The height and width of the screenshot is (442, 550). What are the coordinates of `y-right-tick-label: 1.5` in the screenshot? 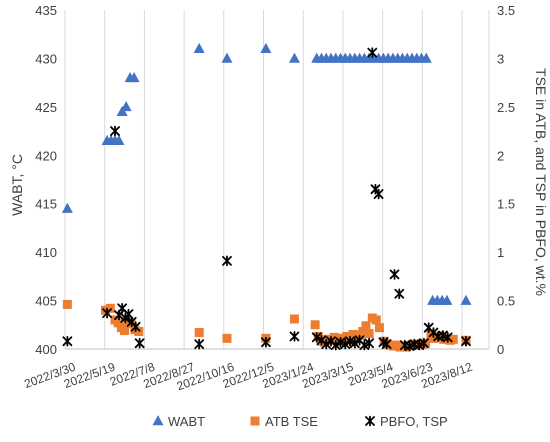 It's located at (506, 204).